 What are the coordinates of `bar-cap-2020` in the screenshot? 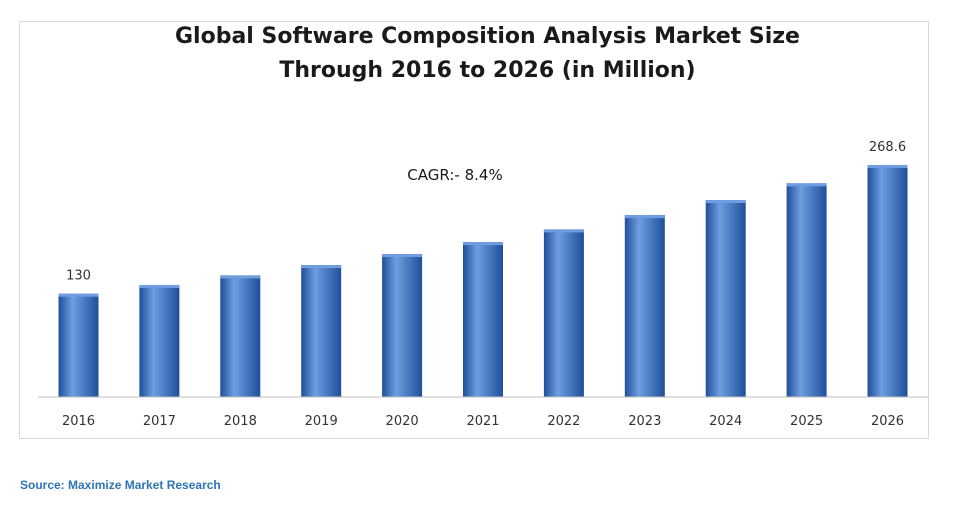 It's located at (402, 255).